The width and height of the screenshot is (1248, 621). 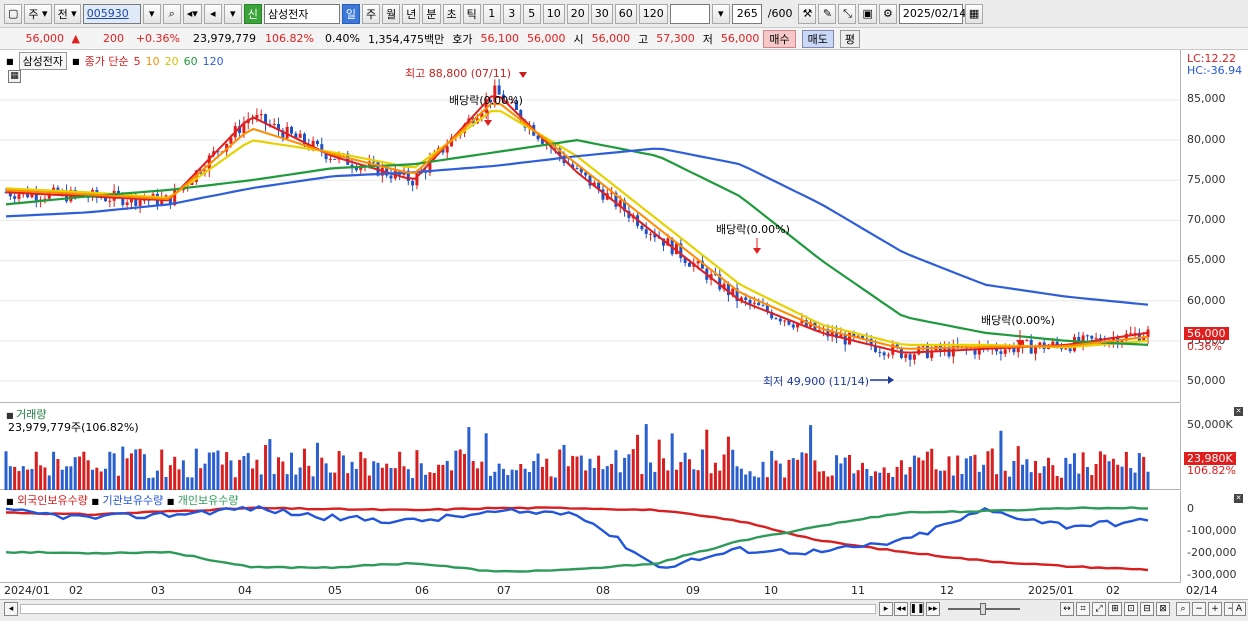 What do you see at coordinates (171, 13) in the screenshot?
I see `search-icon: ⌕` at bounding box center [171, 13].